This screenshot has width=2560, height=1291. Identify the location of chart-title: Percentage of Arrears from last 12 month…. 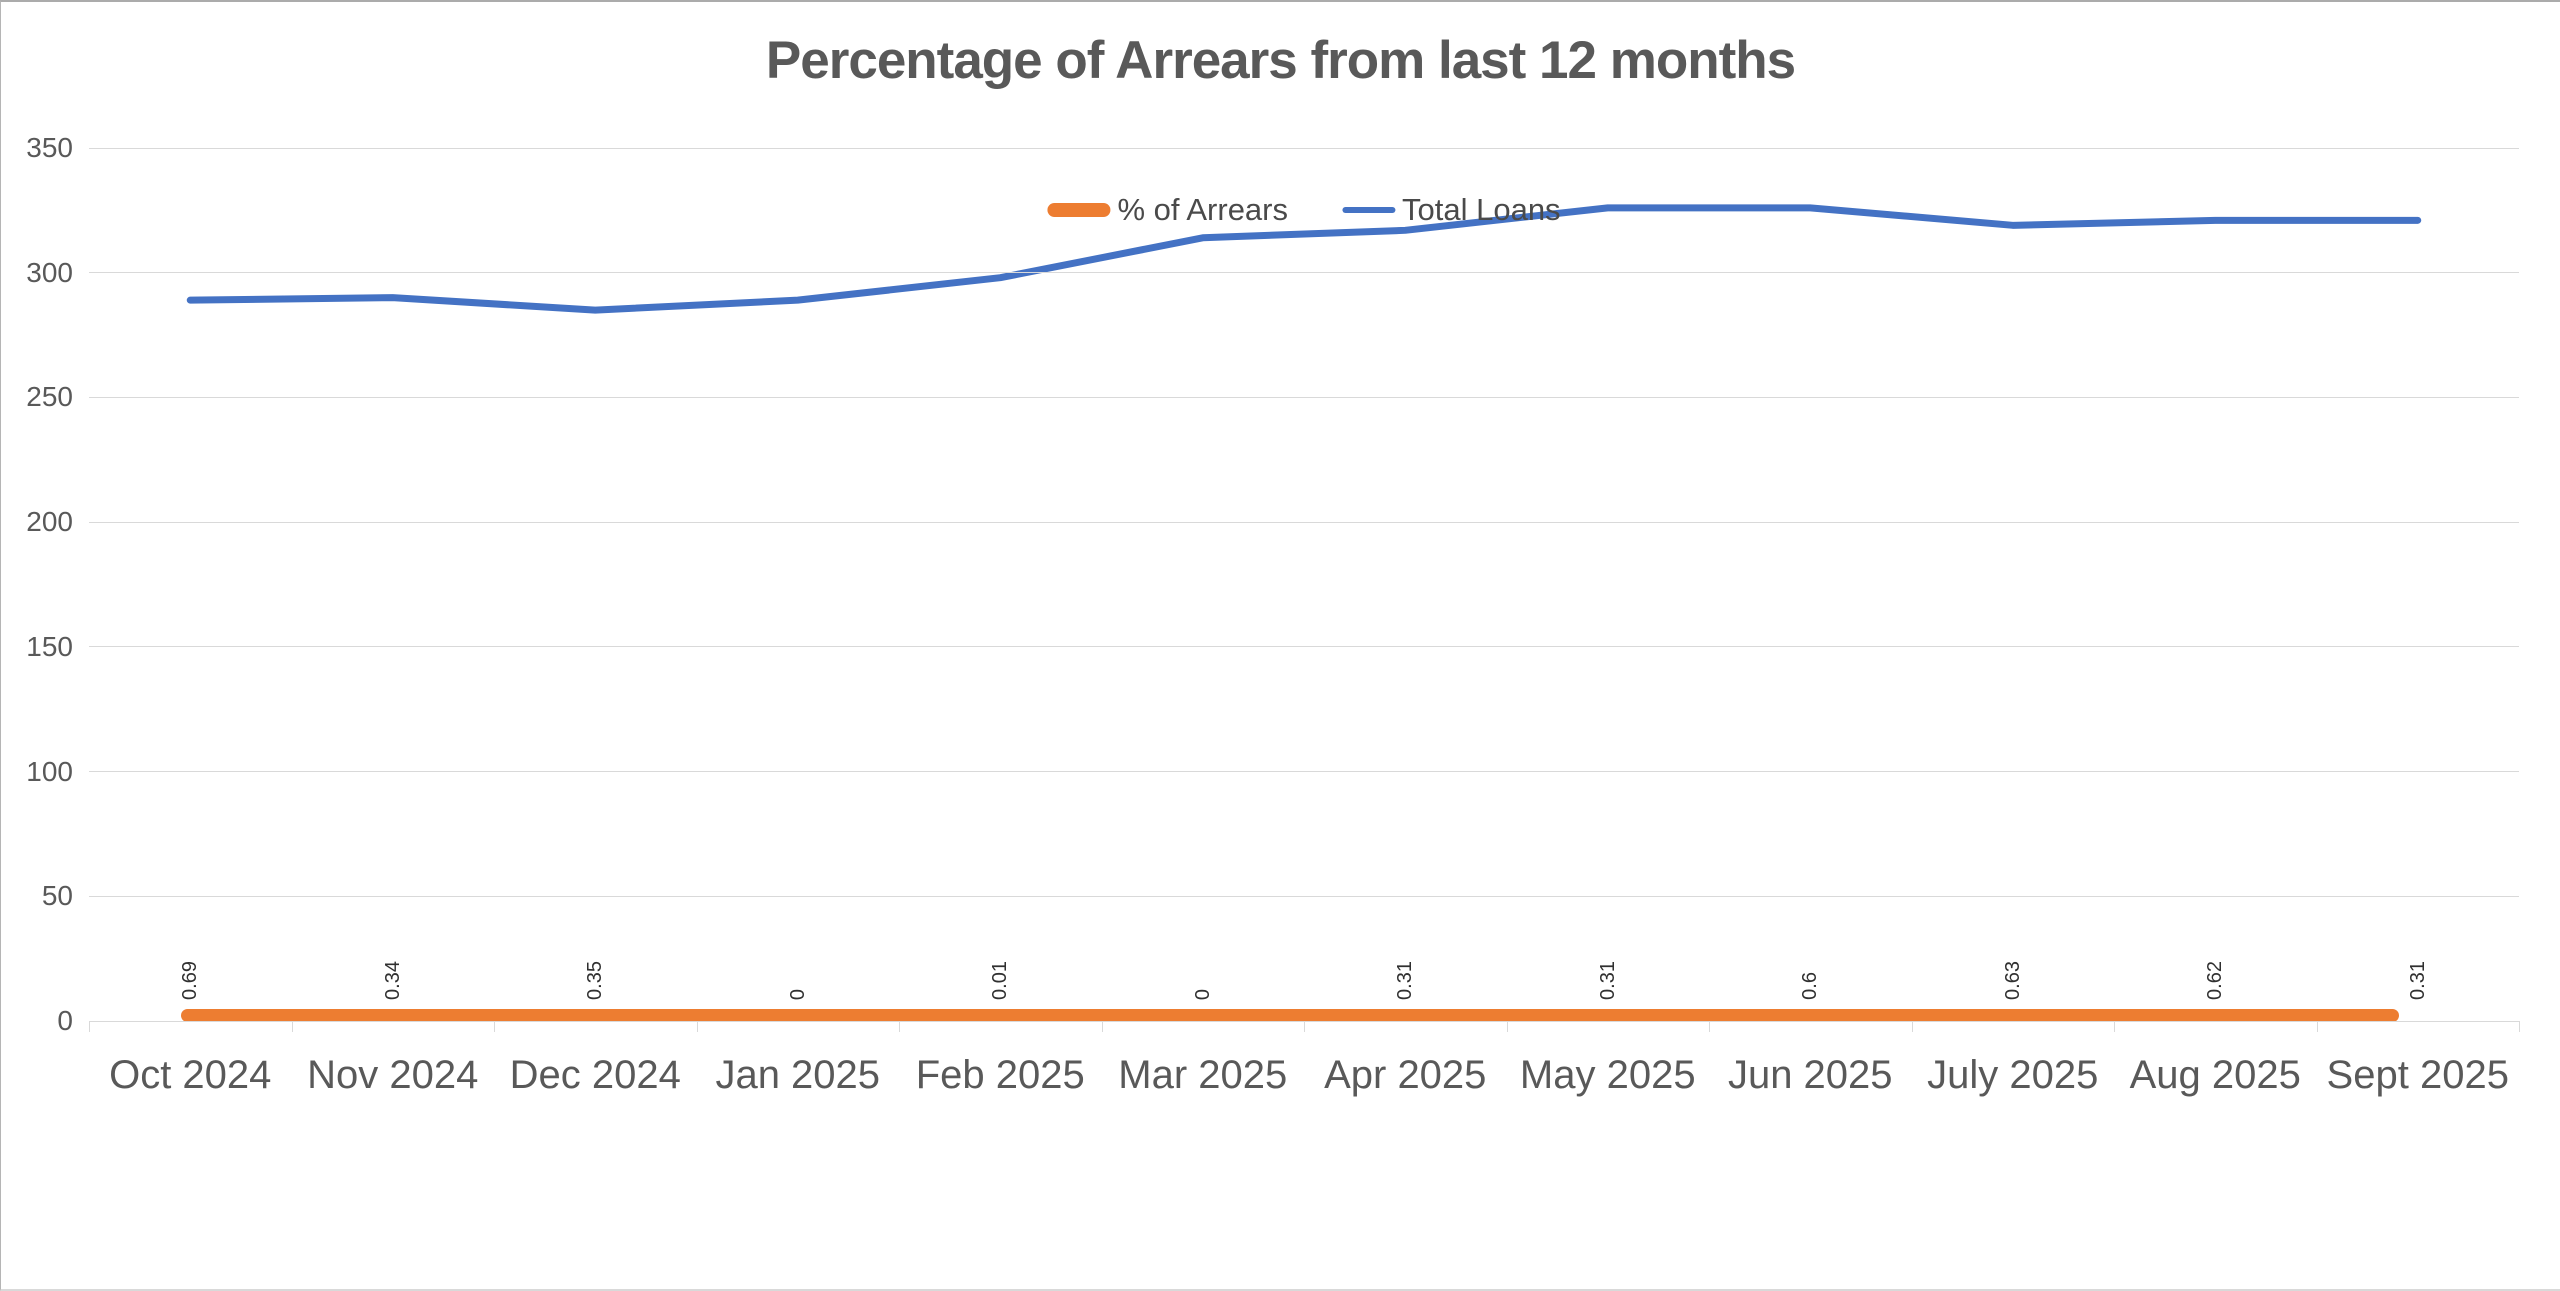
(1280, 60).